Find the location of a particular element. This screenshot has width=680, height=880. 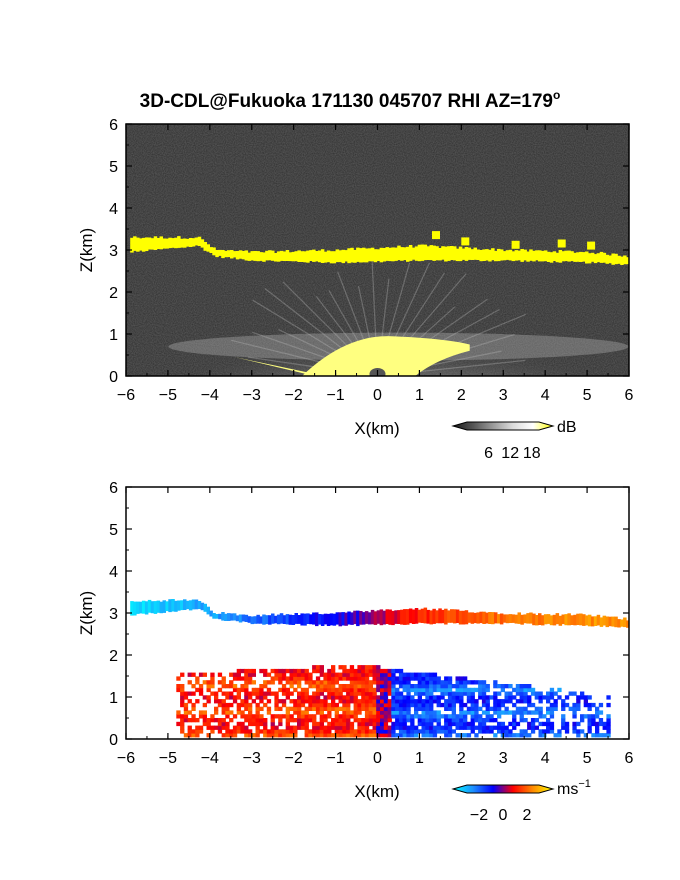

backscatter-y-tick-label: 5 is located at coordinates (113, 167).